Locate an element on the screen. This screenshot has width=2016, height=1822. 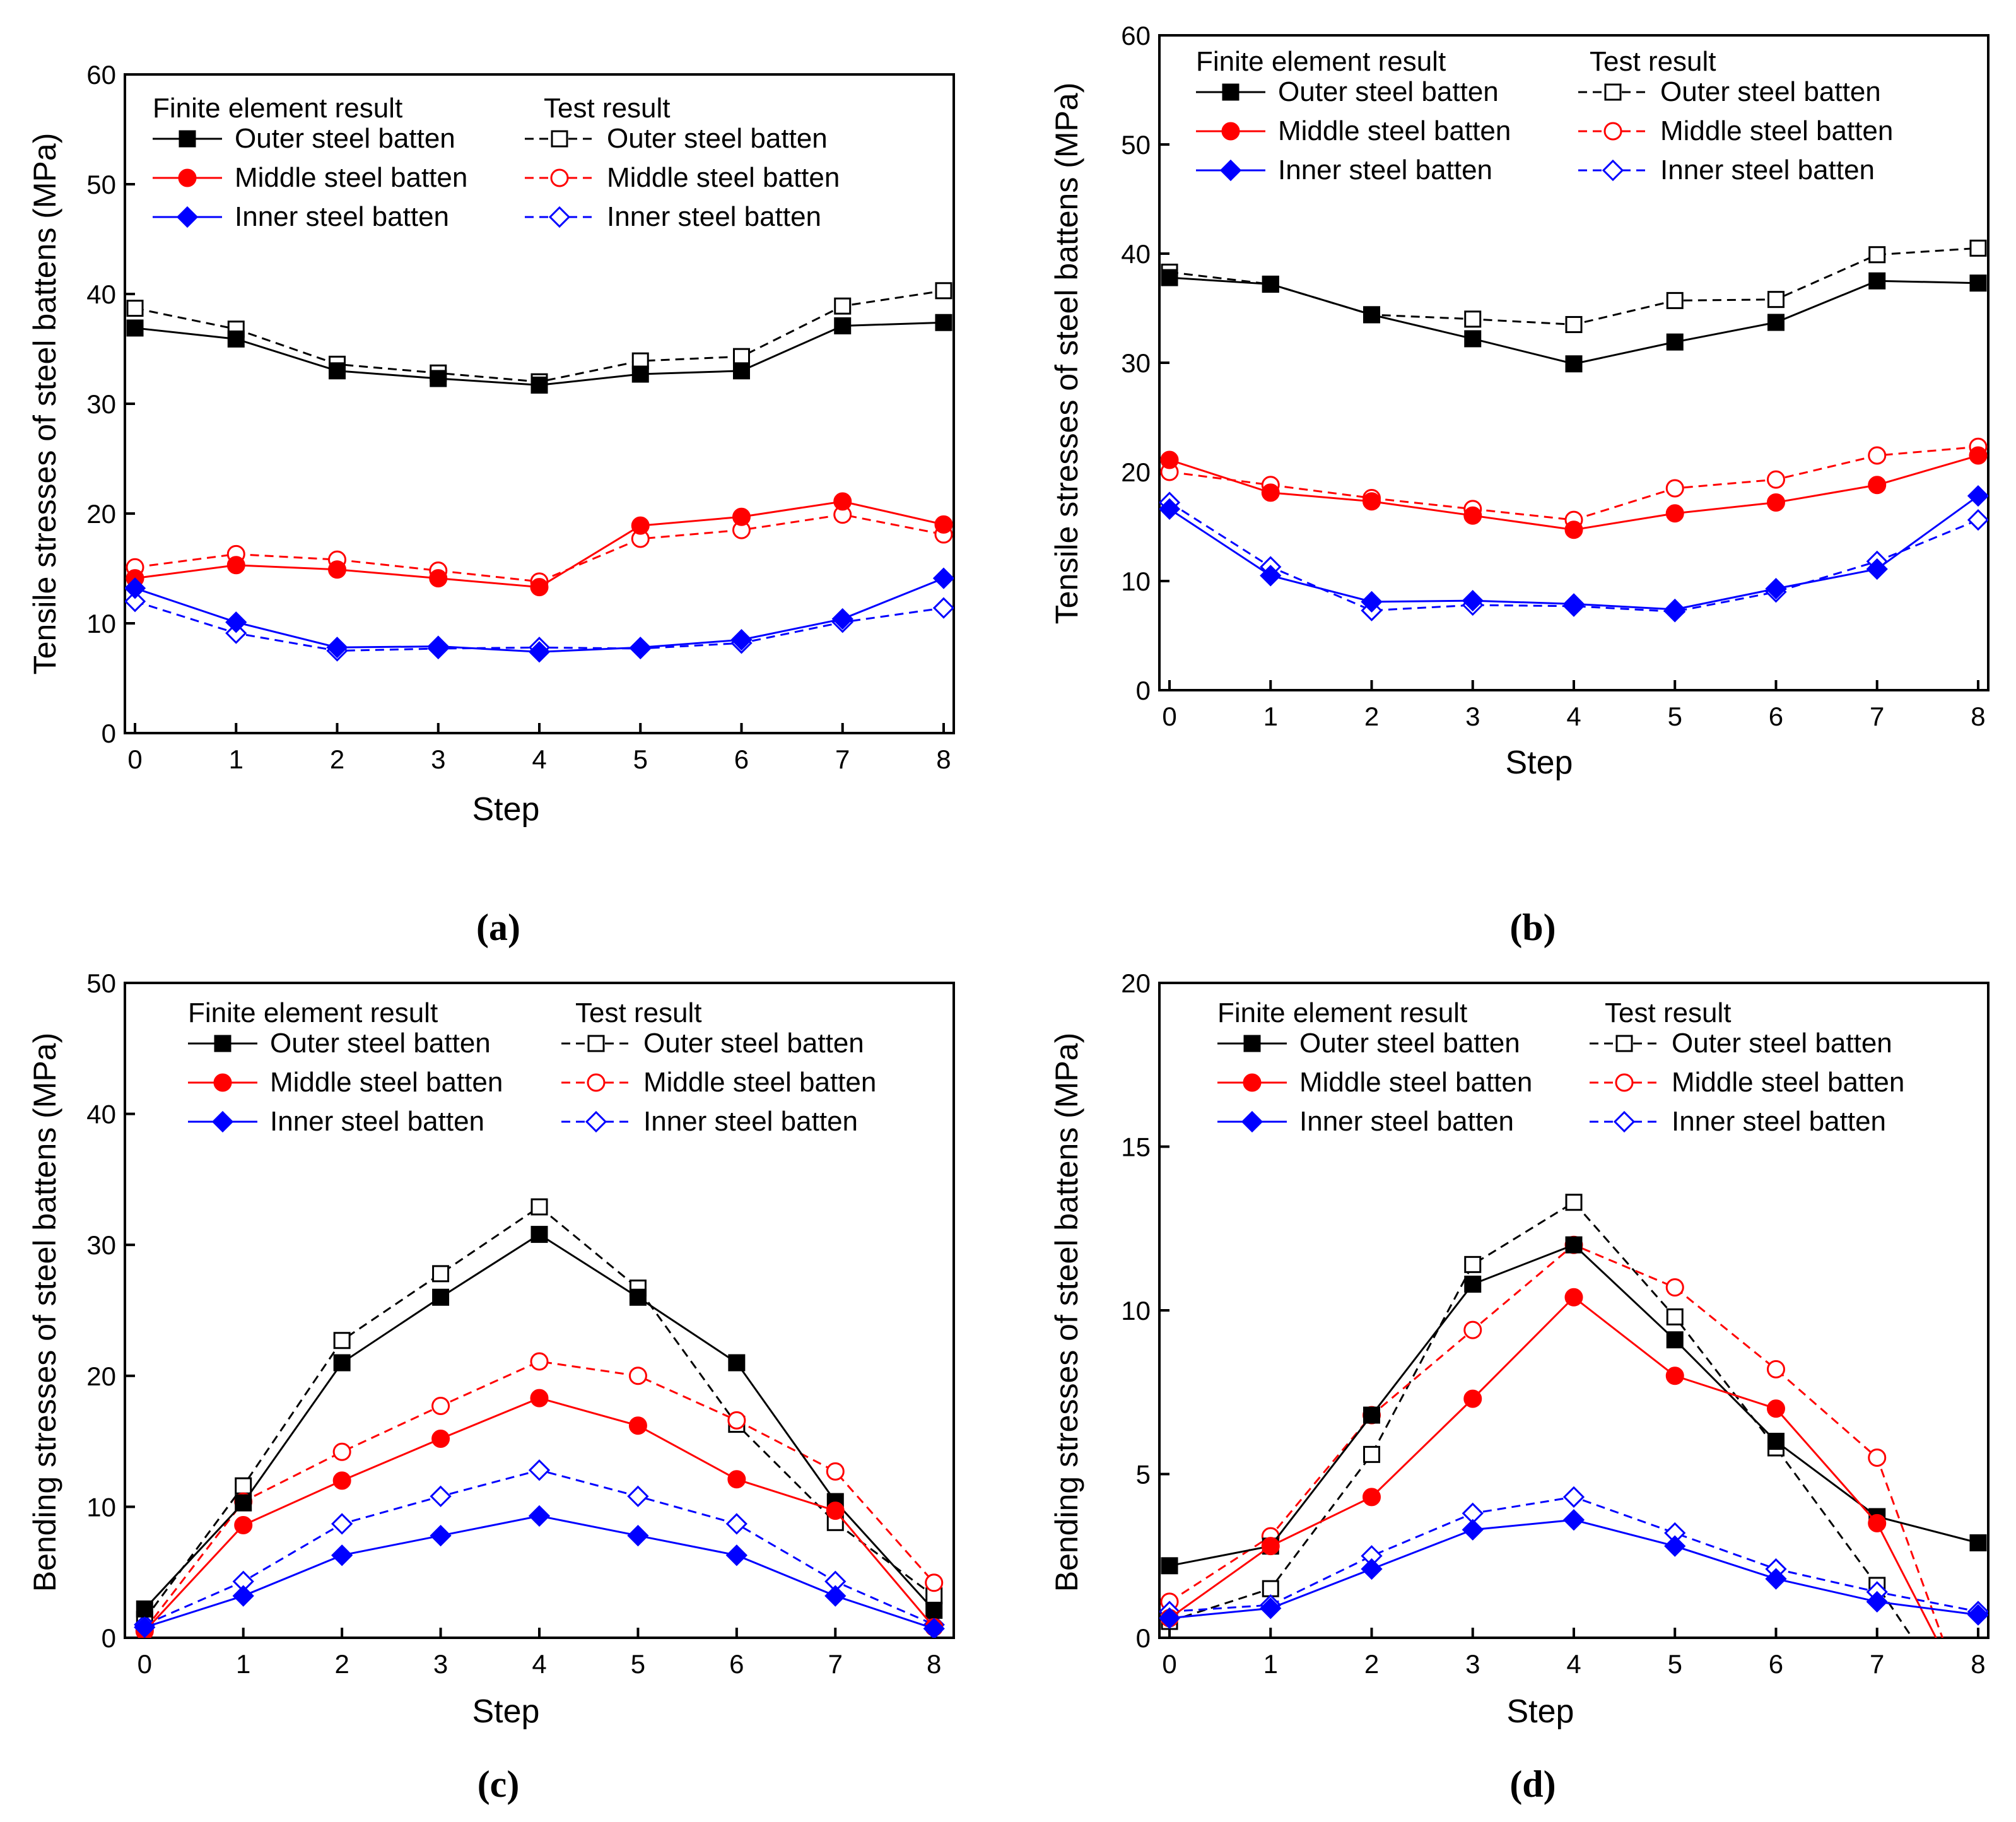
y-axis-label: Tensile stresses of steel battens (MPa) is located at coordinates (44, 404).